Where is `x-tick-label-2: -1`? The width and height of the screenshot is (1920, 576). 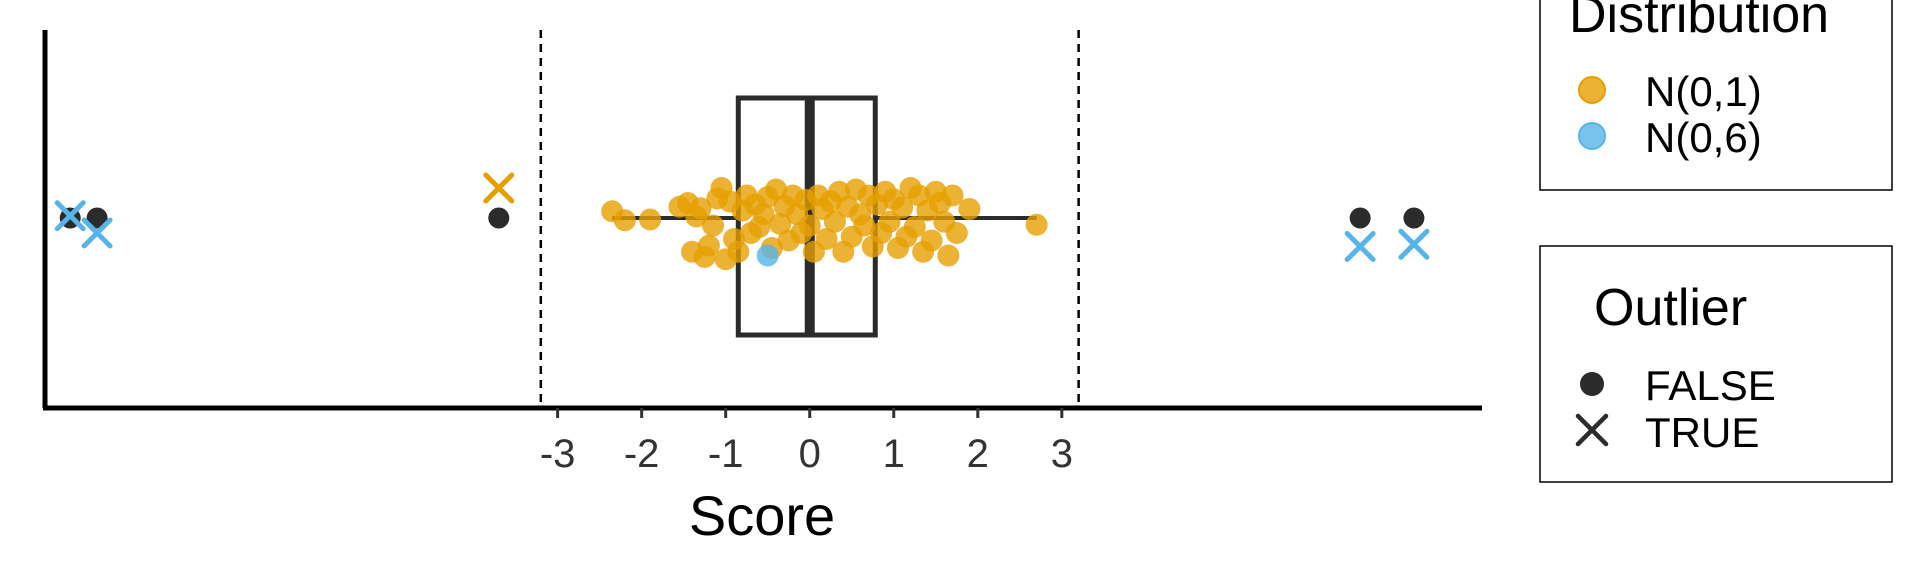 x-tick-label-2: -1 is located at coordinates (726, 454).